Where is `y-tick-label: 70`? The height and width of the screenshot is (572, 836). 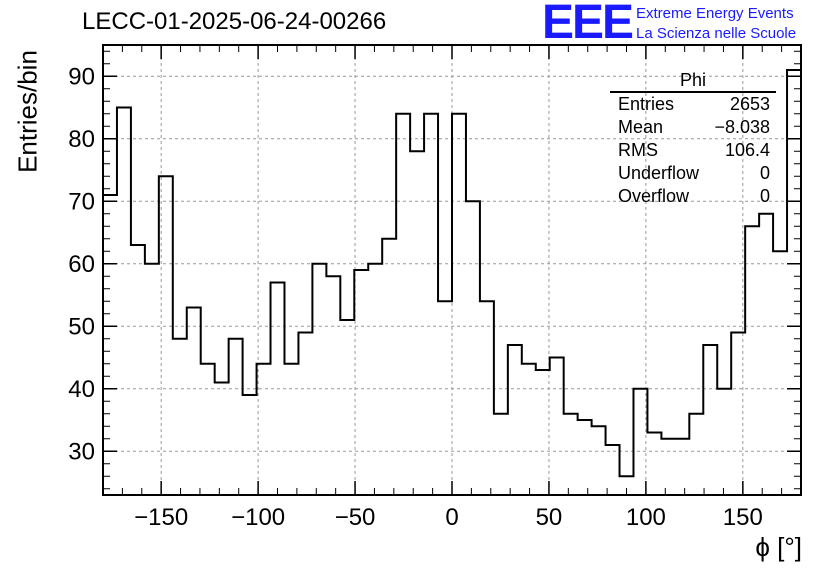
y-tick-label: 70 is located at coordinates (81, 201).